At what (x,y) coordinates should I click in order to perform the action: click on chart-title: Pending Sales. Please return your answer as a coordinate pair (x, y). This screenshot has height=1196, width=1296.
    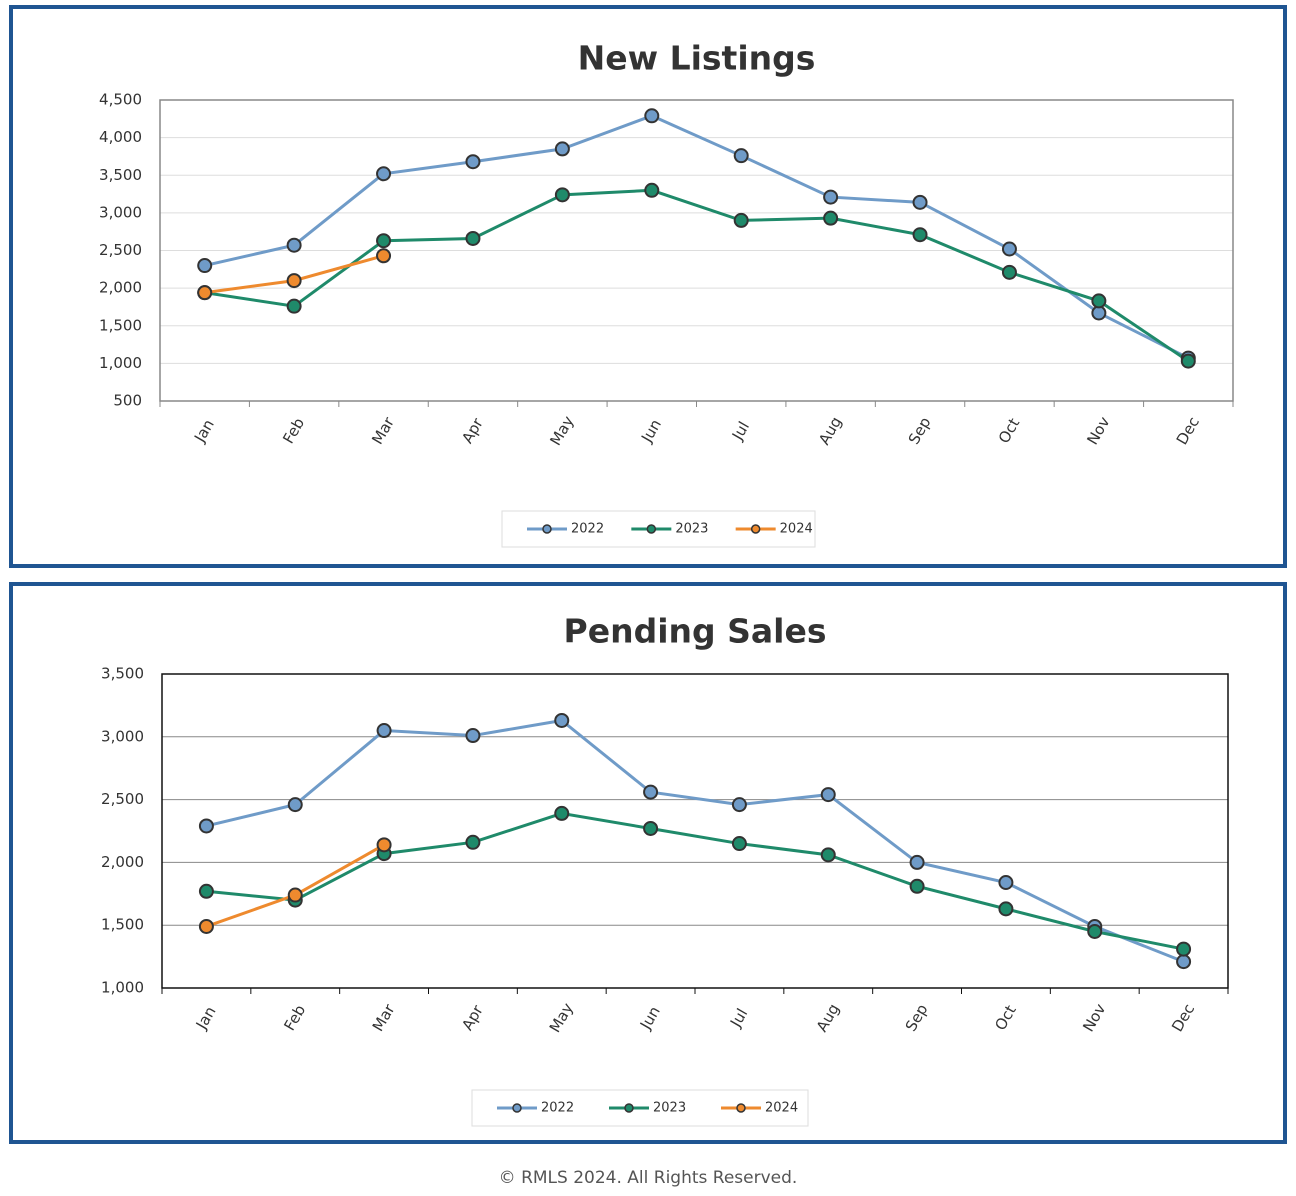
    Looking at the image, I should click on (695, 631).